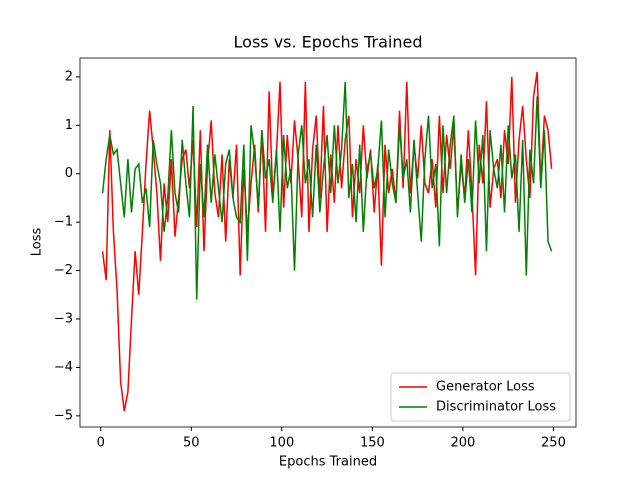 The image size is (640, 480). Describe the element at coordinates (372, 443) in the screenshot. I see `x-tick-label: 150` at that location.